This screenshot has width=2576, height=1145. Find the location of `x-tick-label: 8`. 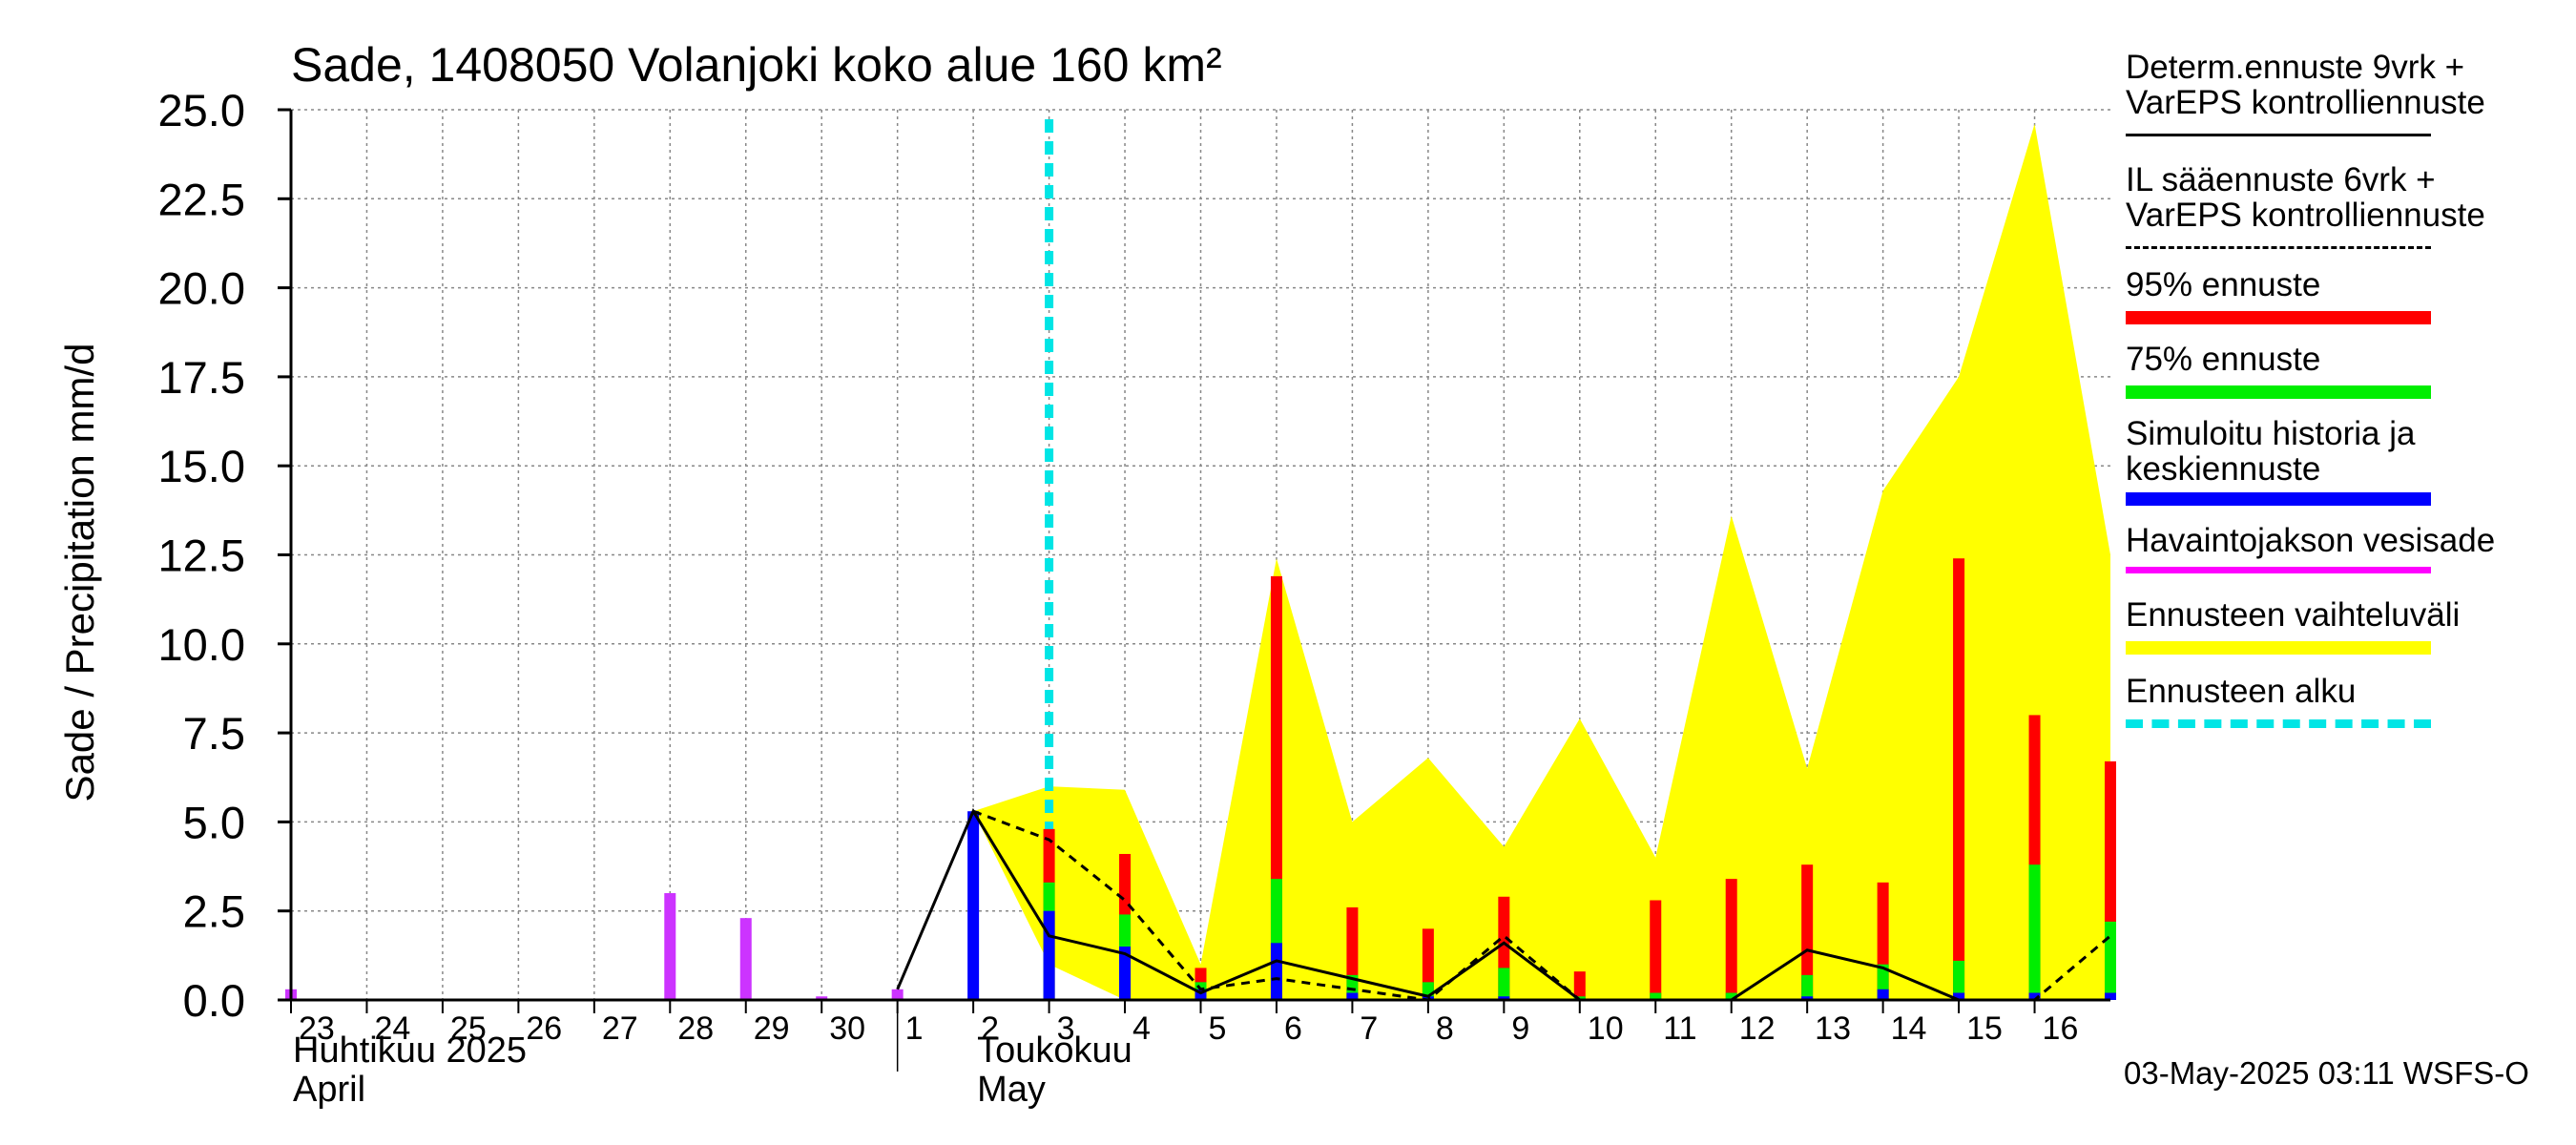

x-tick-label: 8 is located at coordinates (1445, 1029).